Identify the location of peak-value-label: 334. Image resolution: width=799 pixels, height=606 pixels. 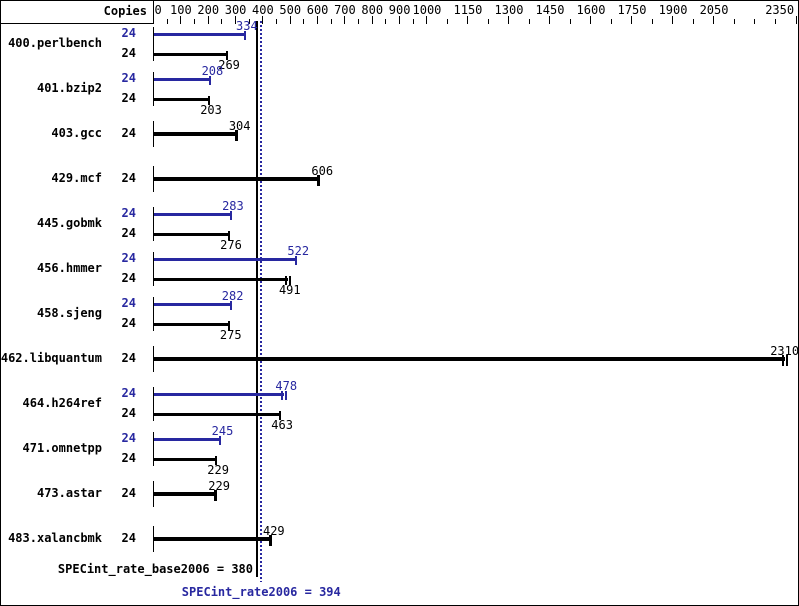
(247, 26).